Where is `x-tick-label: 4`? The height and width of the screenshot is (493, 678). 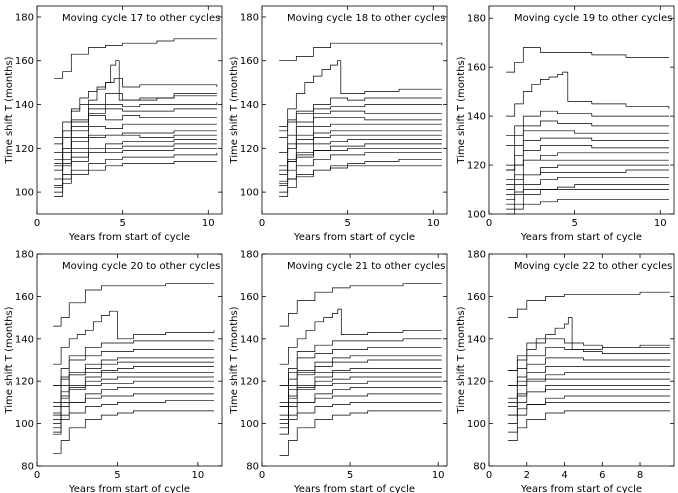
x-tick-label: 4 is located at coordinates (564, 475).